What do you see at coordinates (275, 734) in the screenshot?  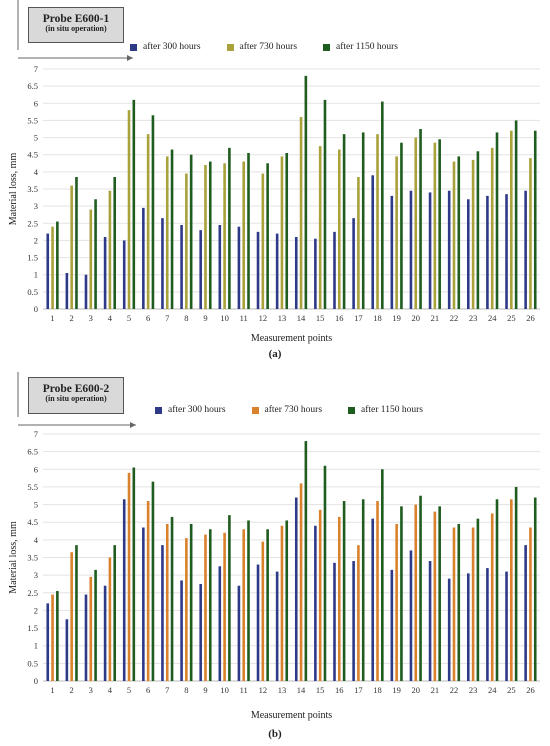 I see `panel-label-b: (b)` at bounding box center [275, 734].